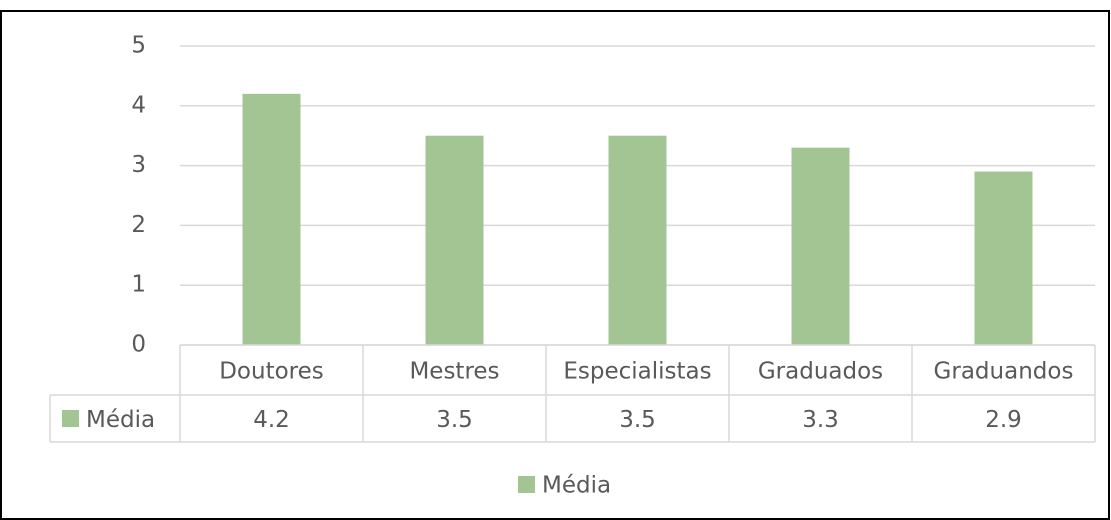 This screenshot has width=1111, height=520. Describe the element at coordinates (271, 420) in the screenshot. I see `table-value: 4.2` at that location.